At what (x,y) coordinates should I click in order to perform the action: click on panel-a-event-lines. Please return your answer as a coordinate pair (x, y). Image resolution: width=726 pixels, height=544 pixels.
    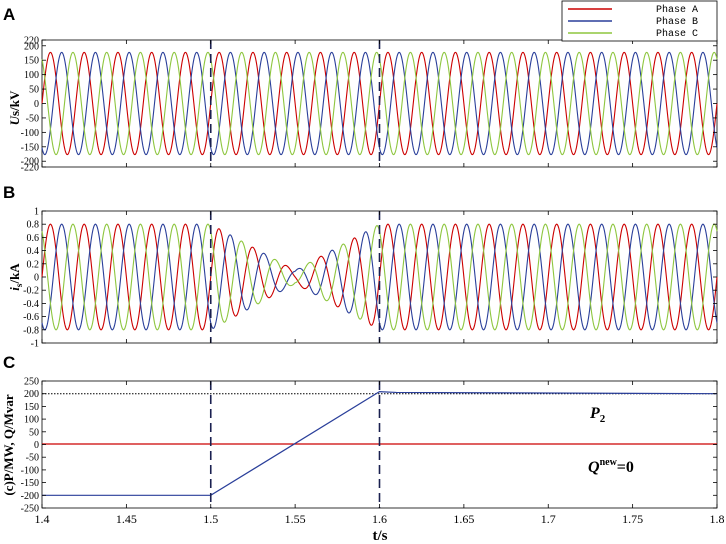
    Looking at the image, I should click on (295, 103).